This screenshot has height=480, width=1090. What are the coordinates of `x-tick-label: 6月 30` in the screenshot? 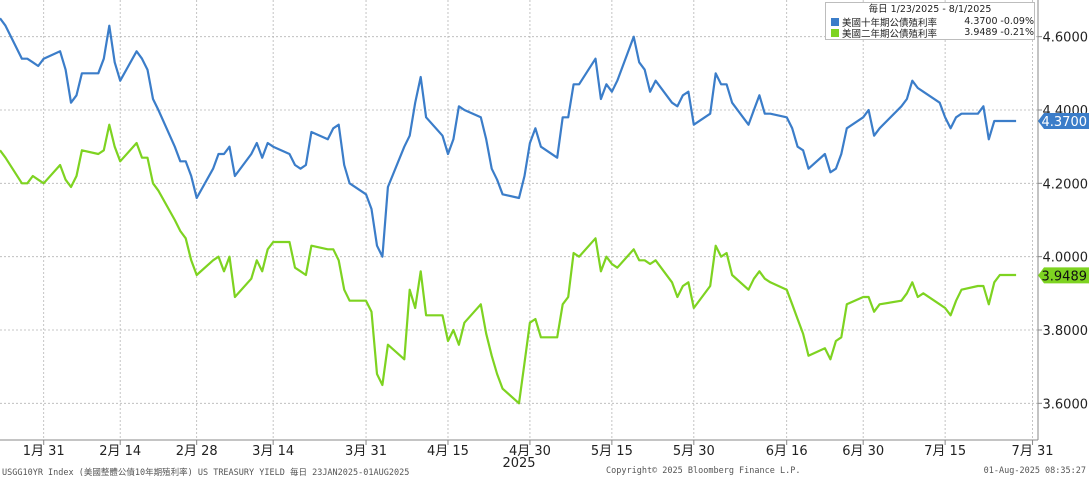 It's located at (863, 451).